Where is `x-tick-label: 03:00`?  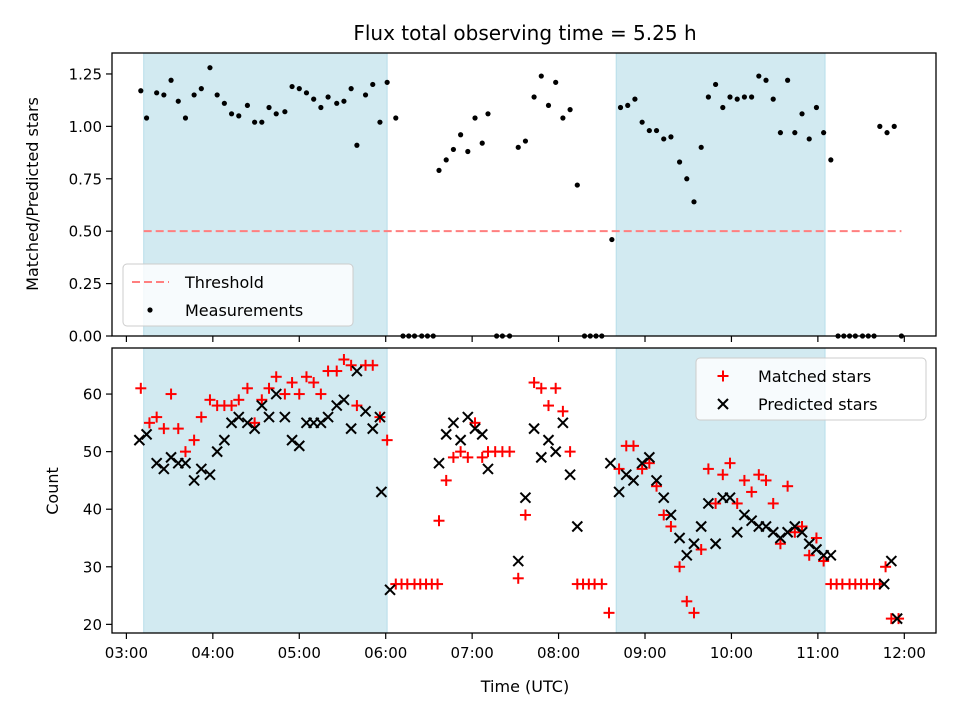
x-tick-label: 03:00 is located at coordinates (126, 653).